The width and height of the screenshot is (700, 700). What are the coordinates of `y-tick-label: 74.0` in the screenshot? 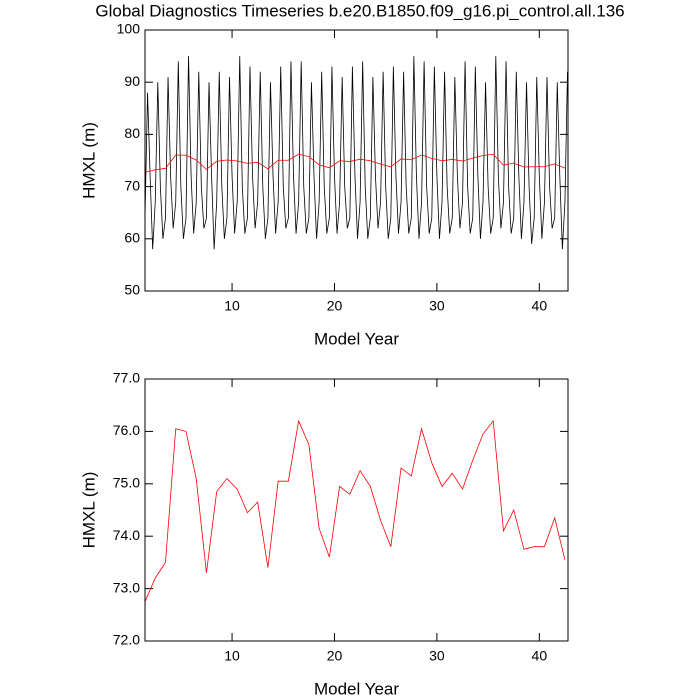 It's located at (126, 535).